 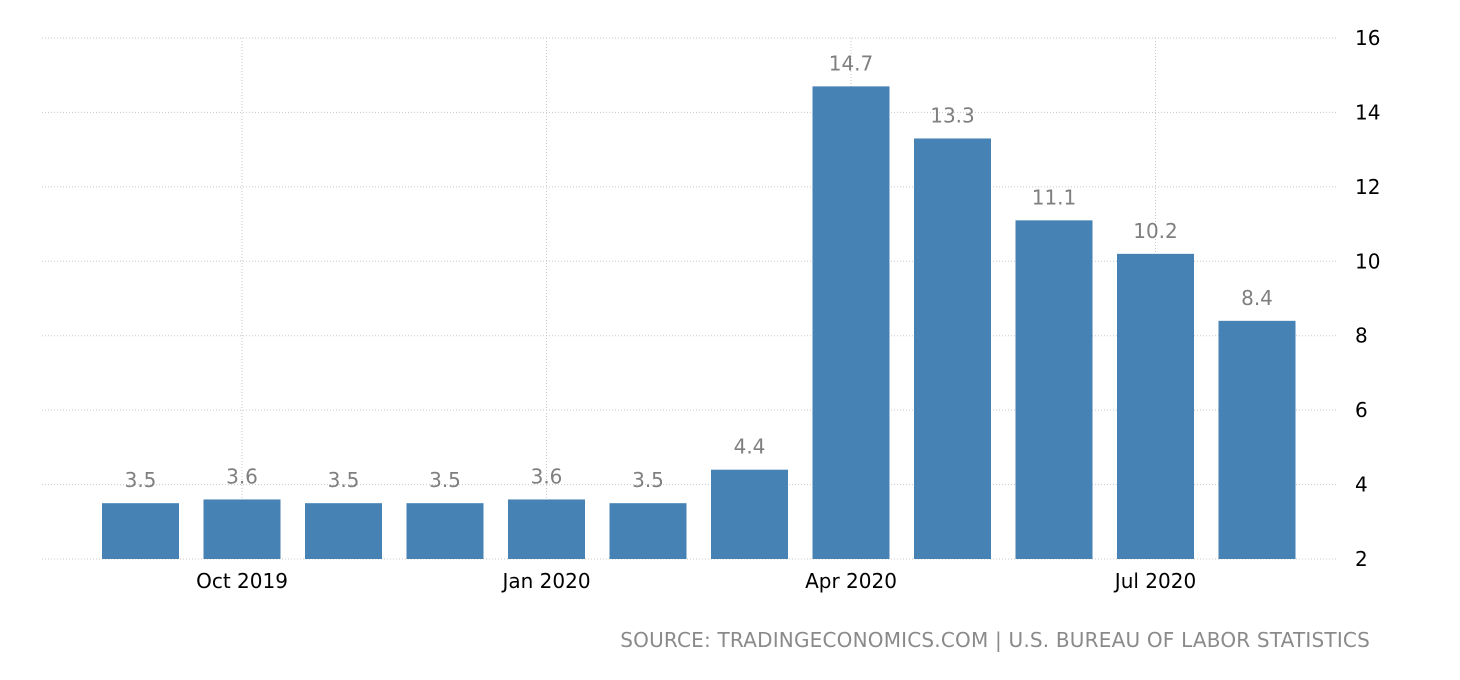 What do you see at coordinates (1361, 485) in the screenshot?
I see `y-tick-label: 4` at bounding box center [1361, 485].